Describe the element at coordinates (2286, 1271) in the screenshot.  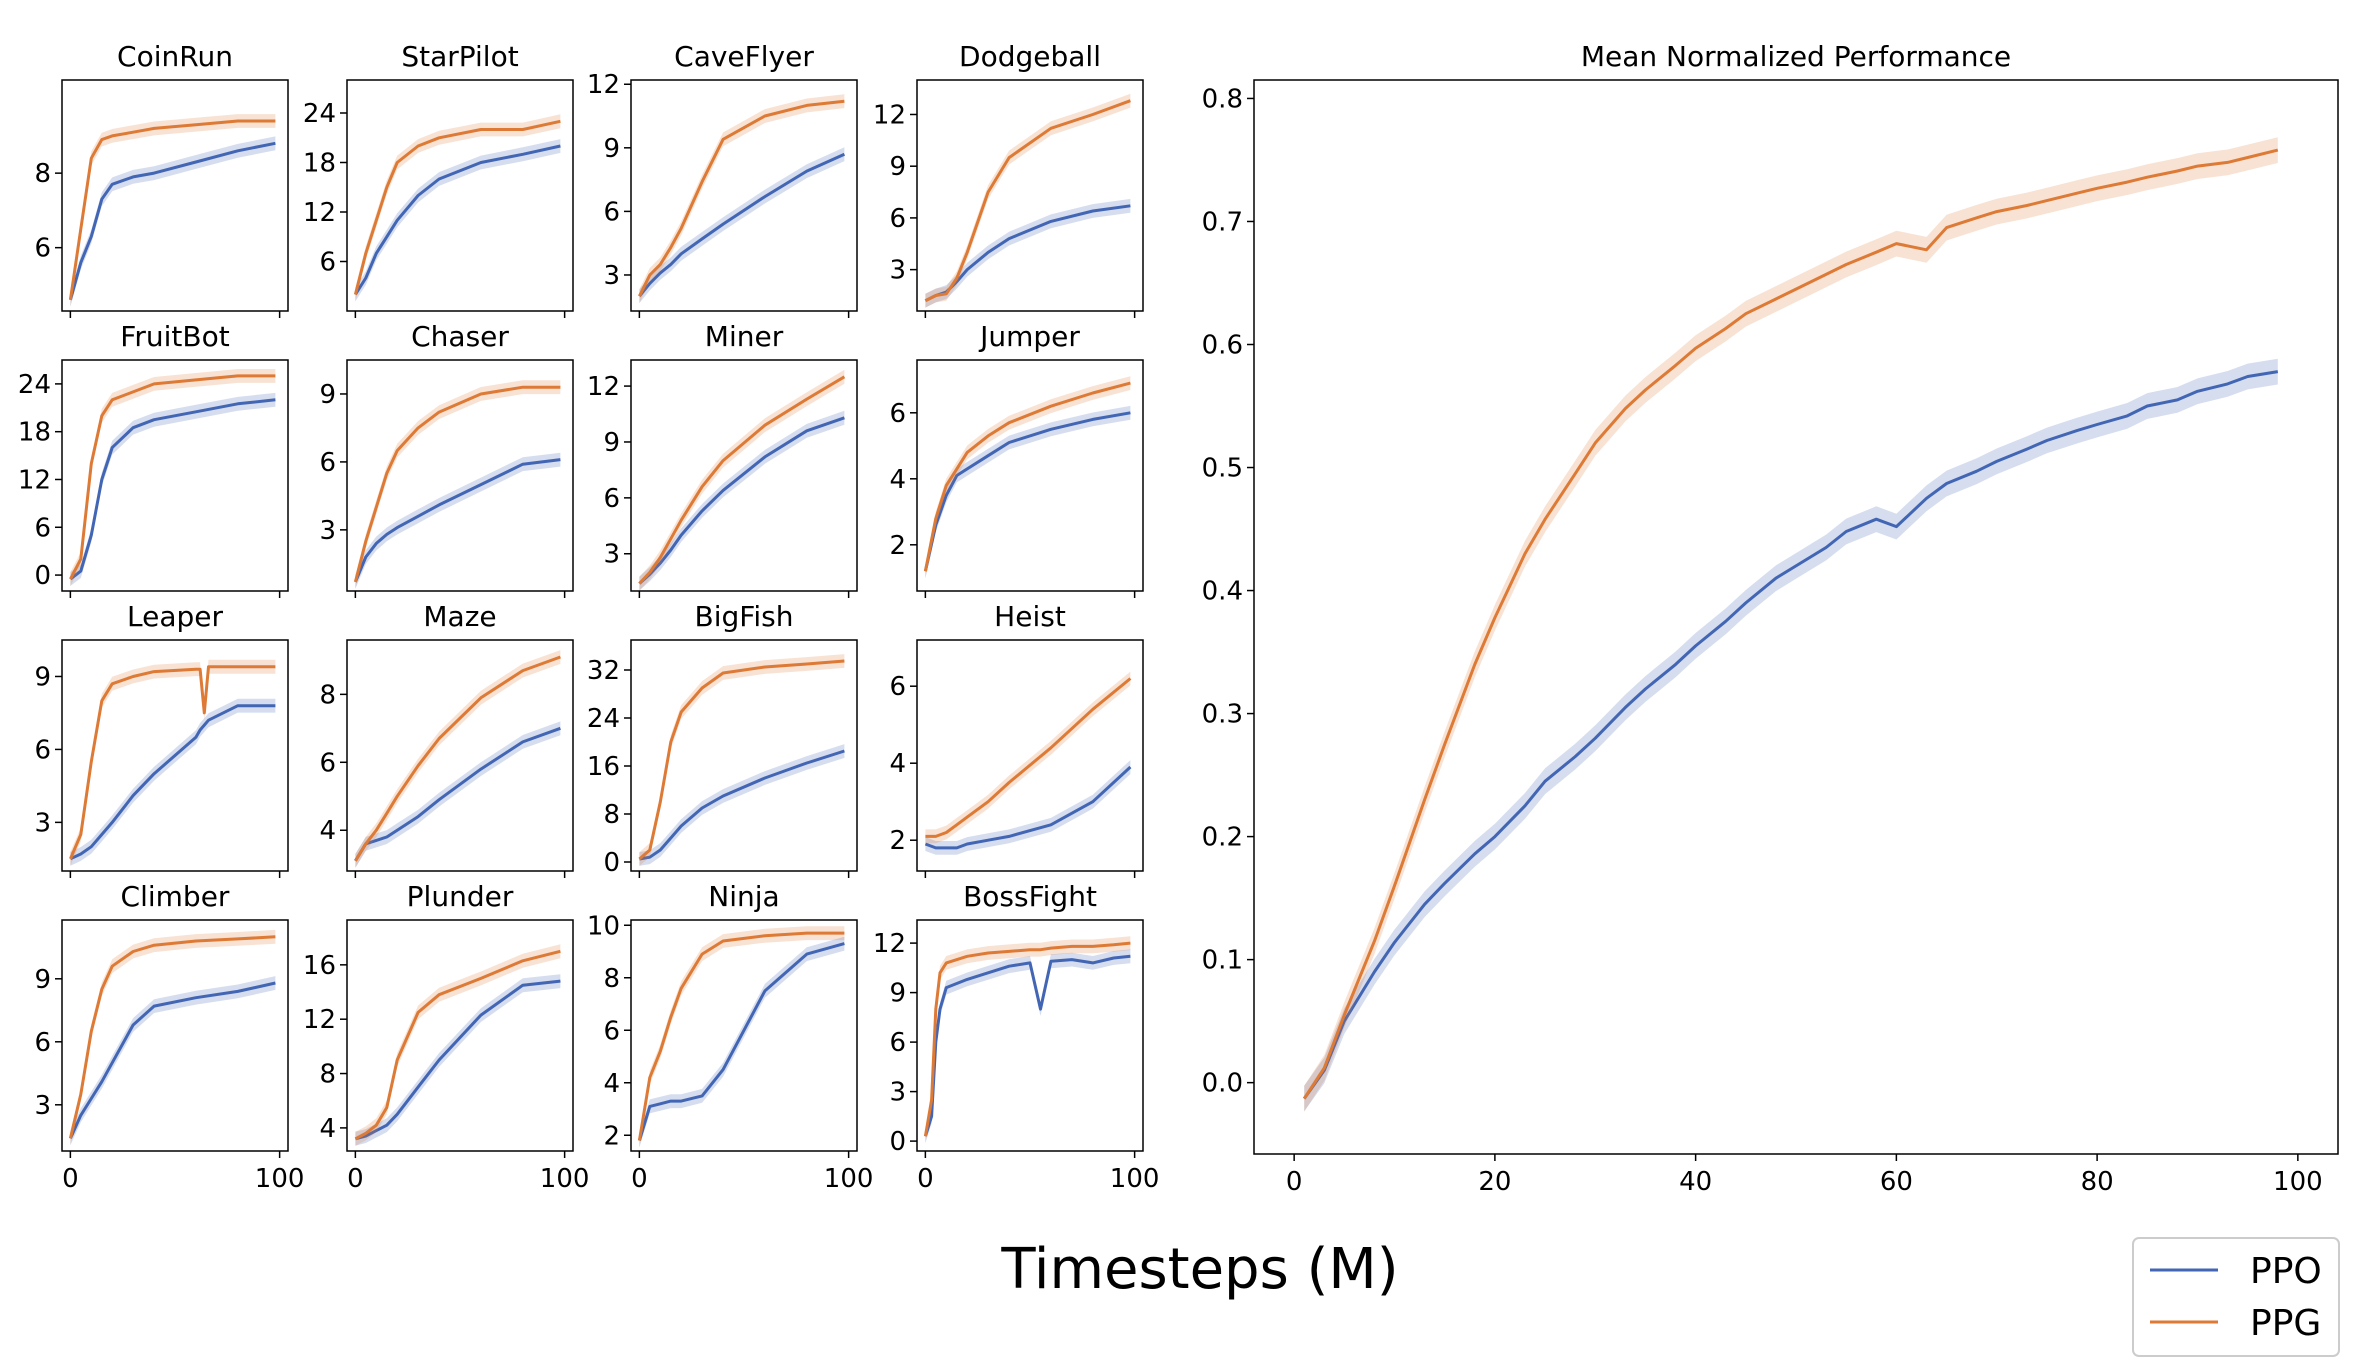
I see `legend-label-ppo: PPO` at that location.